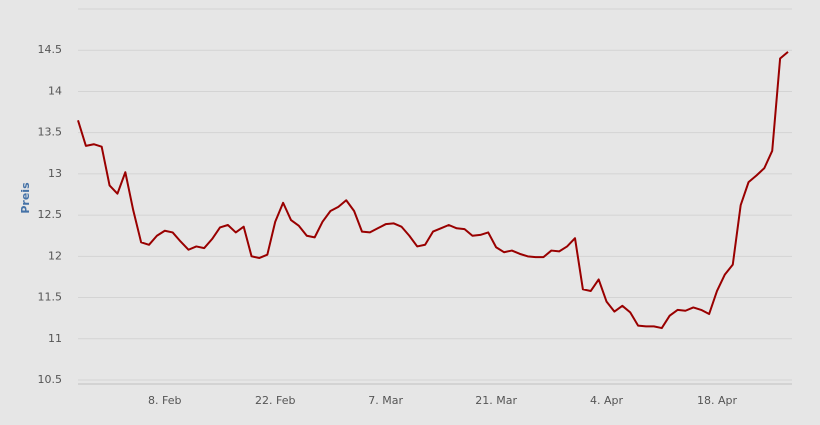  Describe the element at coordinates (385, 400) in the screenshot. I see `x-tick-label: 7. Mar` at that location.